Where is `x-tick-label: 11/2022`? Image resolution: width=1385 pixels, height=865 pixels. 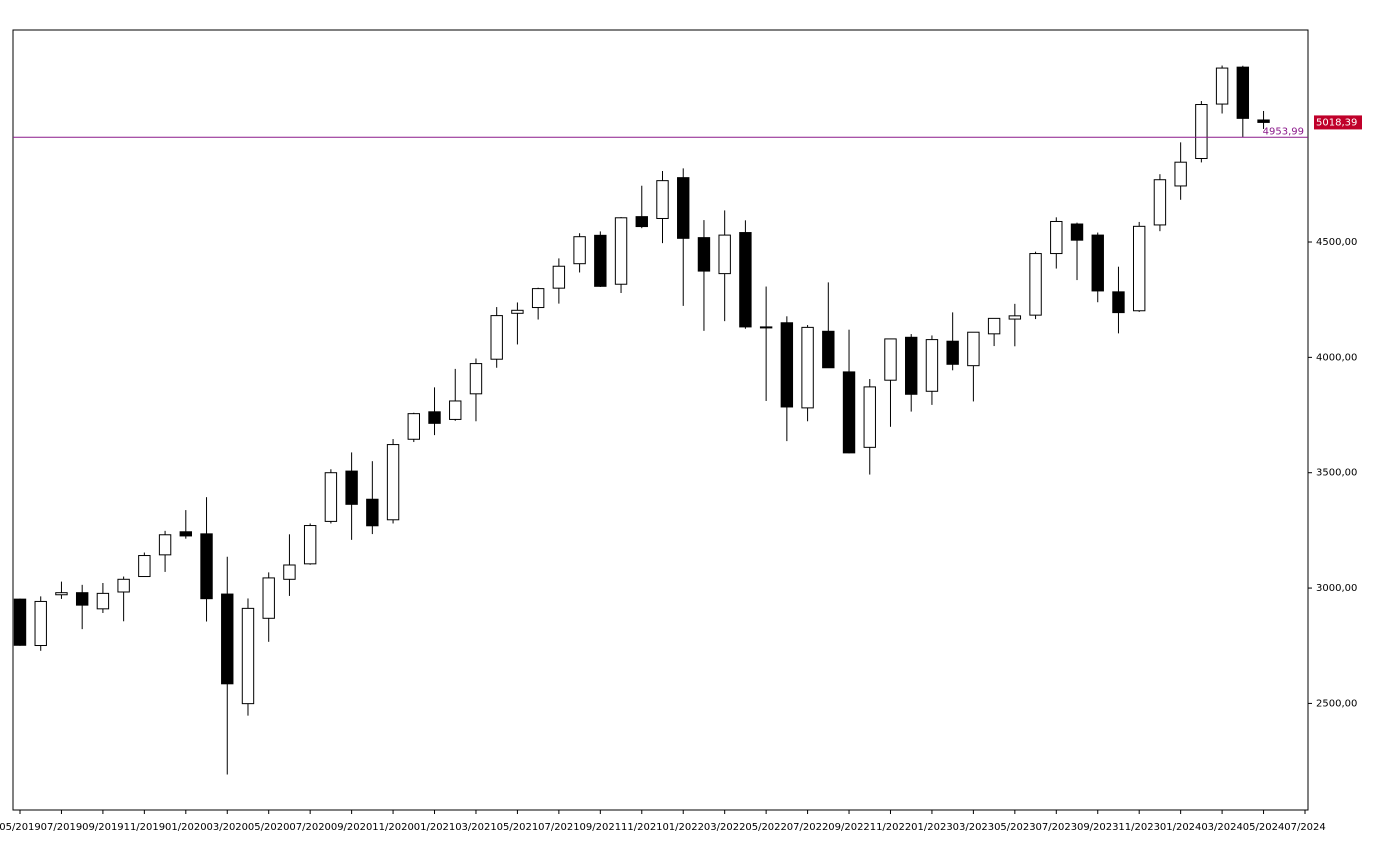
x-tick-label: 11/2022 is located at coordinates (891, 827).